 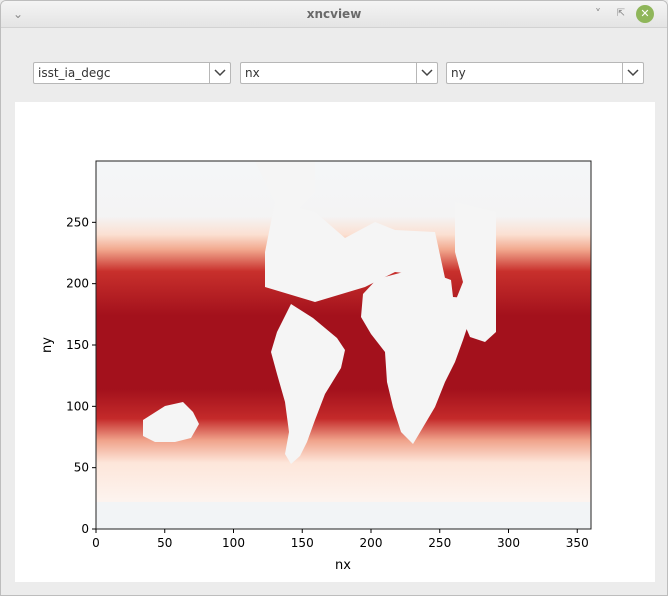 I want to click on x-tick-label: 300, so click(x=508, y=543).